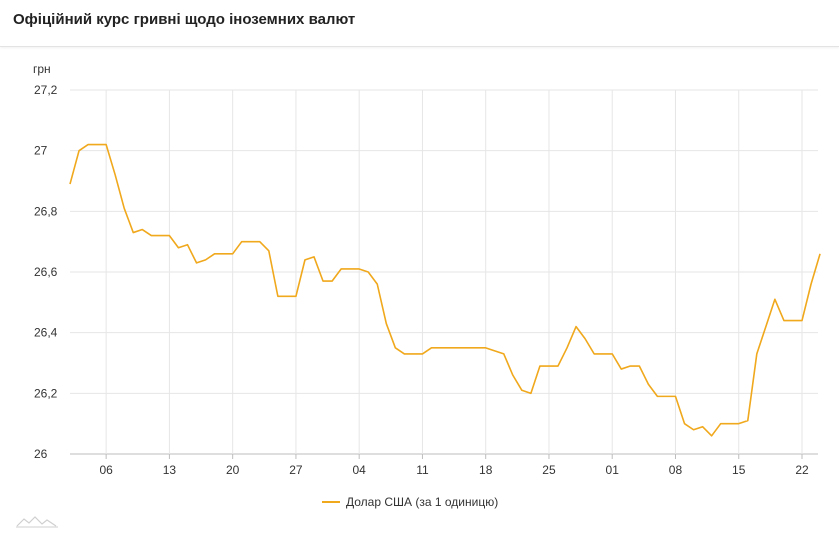 The image size is (839, 533). Describe the element at coordinates (549, 470) in the screenshot. I see `x-tick-label: 25` at that location.